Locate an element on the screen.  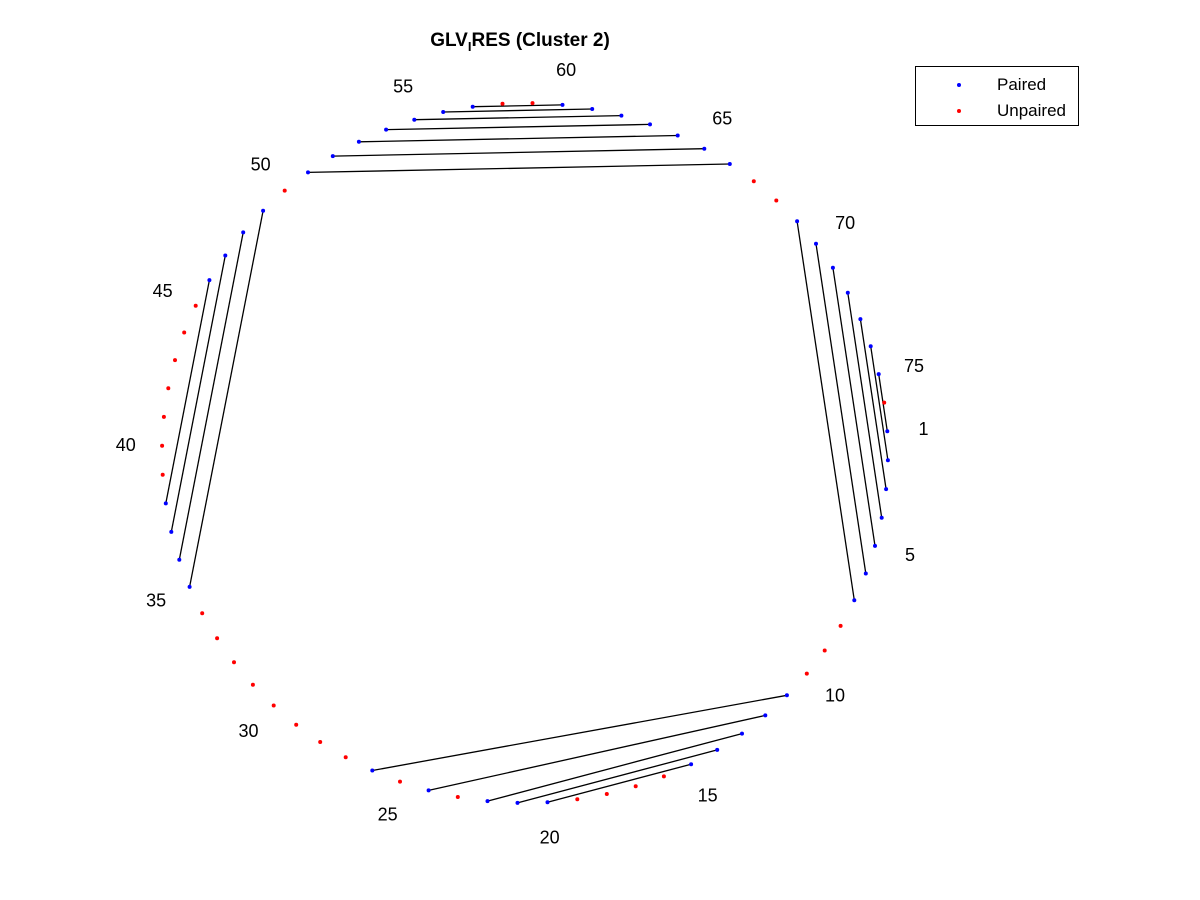
position-label: 30 is located at coordinates (248, 731).